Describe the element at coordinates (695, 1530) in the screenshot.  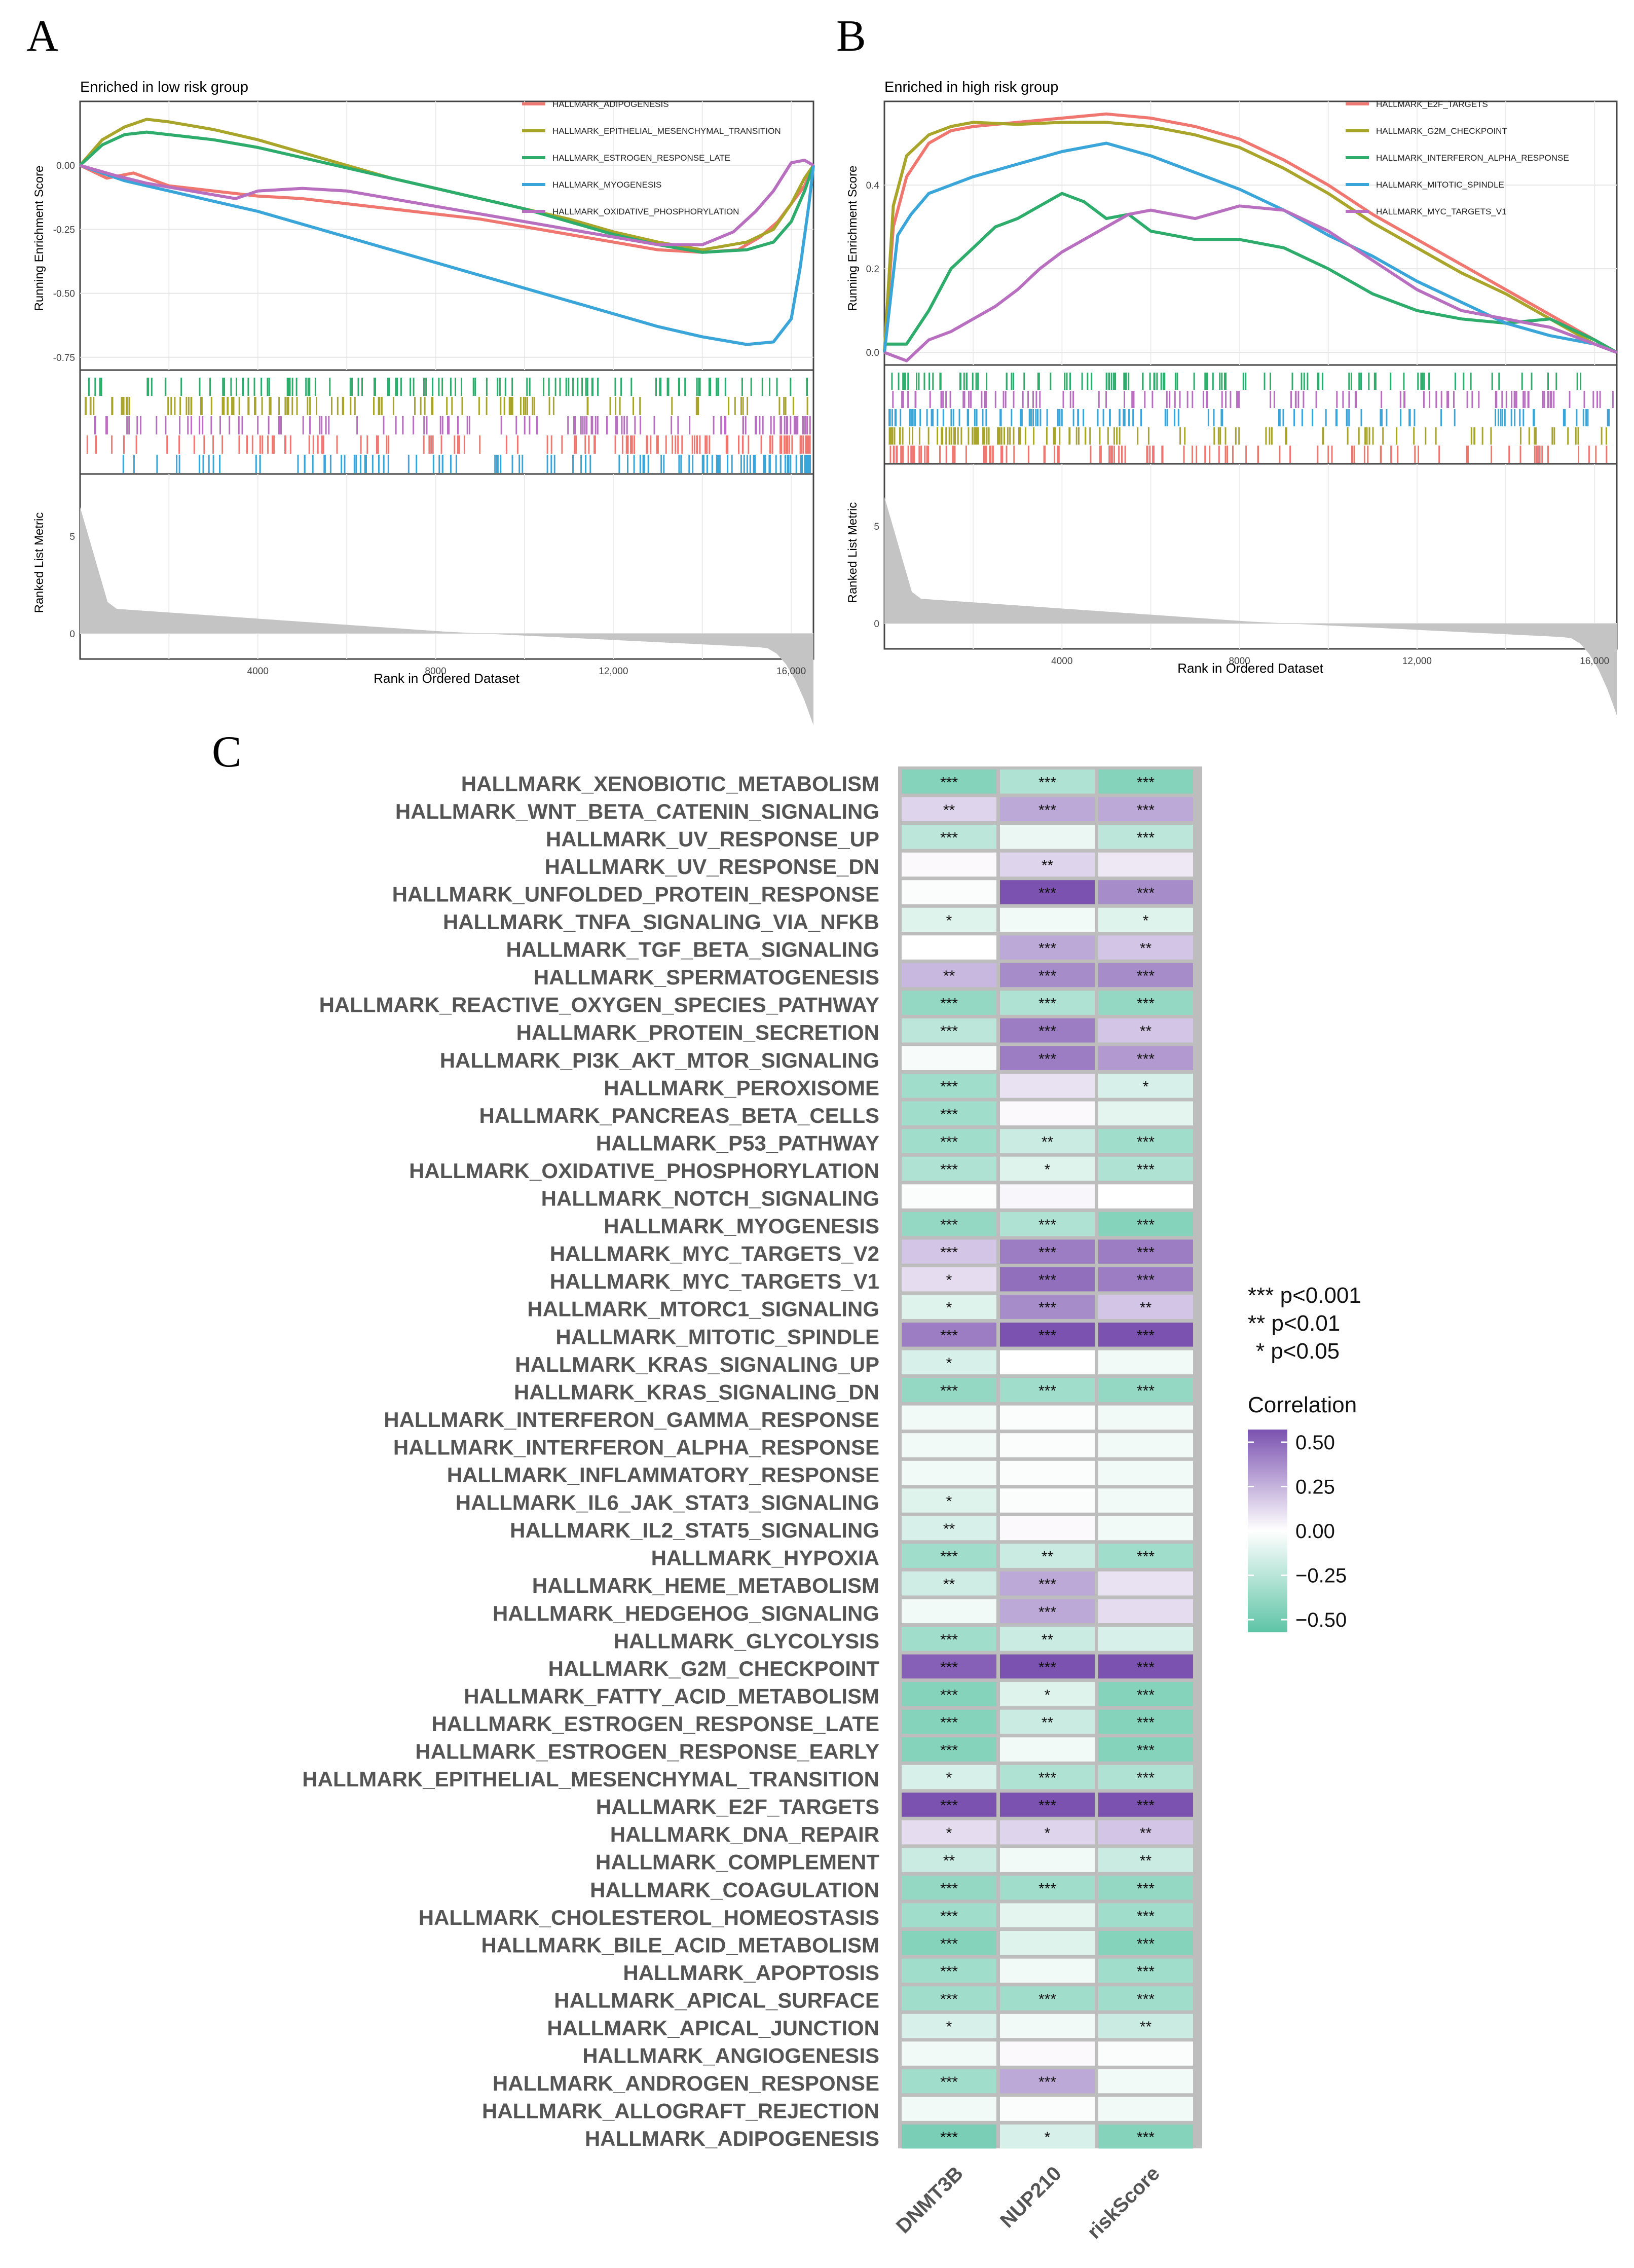
I see `row-label: HALLMARK_IL2_STAT5_SIGNALING` at that location.